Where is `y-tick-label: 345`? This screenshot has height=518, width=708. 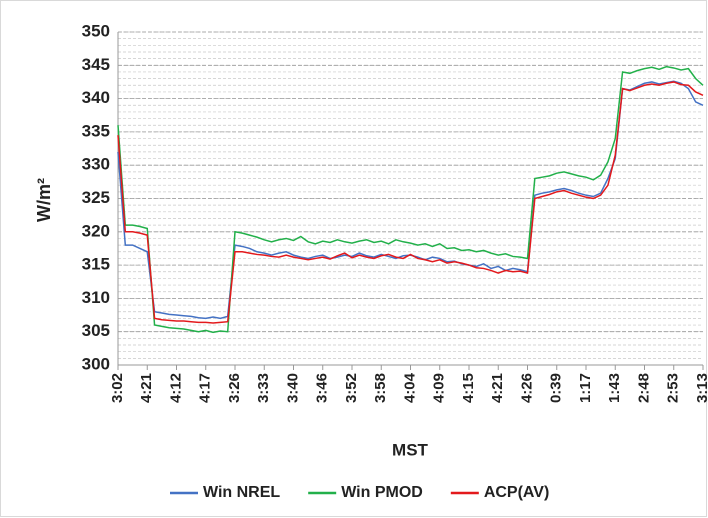
y-tick-label: 345 is located at coordinates (96, 64).